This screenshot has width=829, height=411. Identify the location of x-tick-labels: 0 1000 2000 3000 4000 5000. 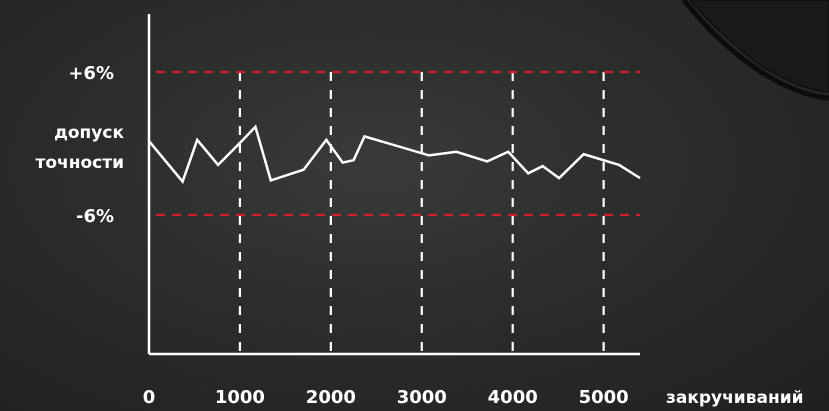
(386, 397).